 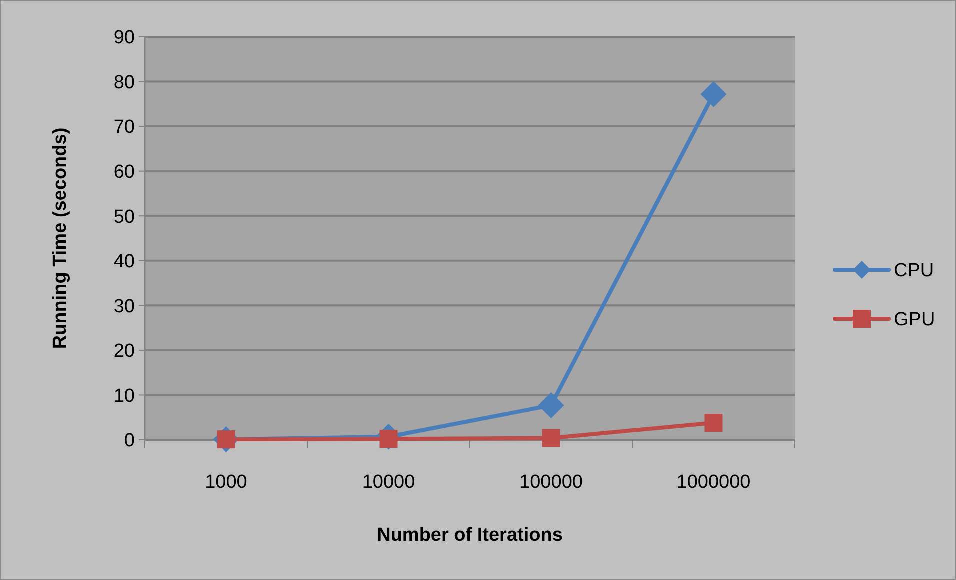 I want to click on legend-label: CPU, so click(x=914, y=271).